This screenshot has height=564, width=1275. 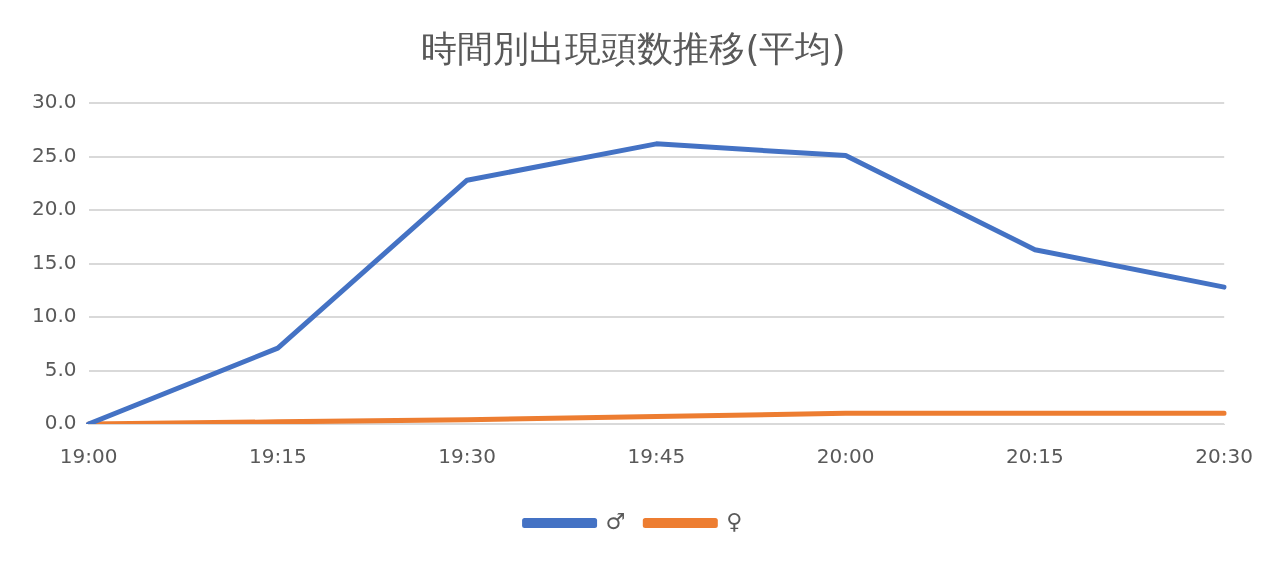 What do you see at coordinates (60, 368) in the screenshot?
I see `y-tick-label: 5.0` at bounding box center [60, 368].